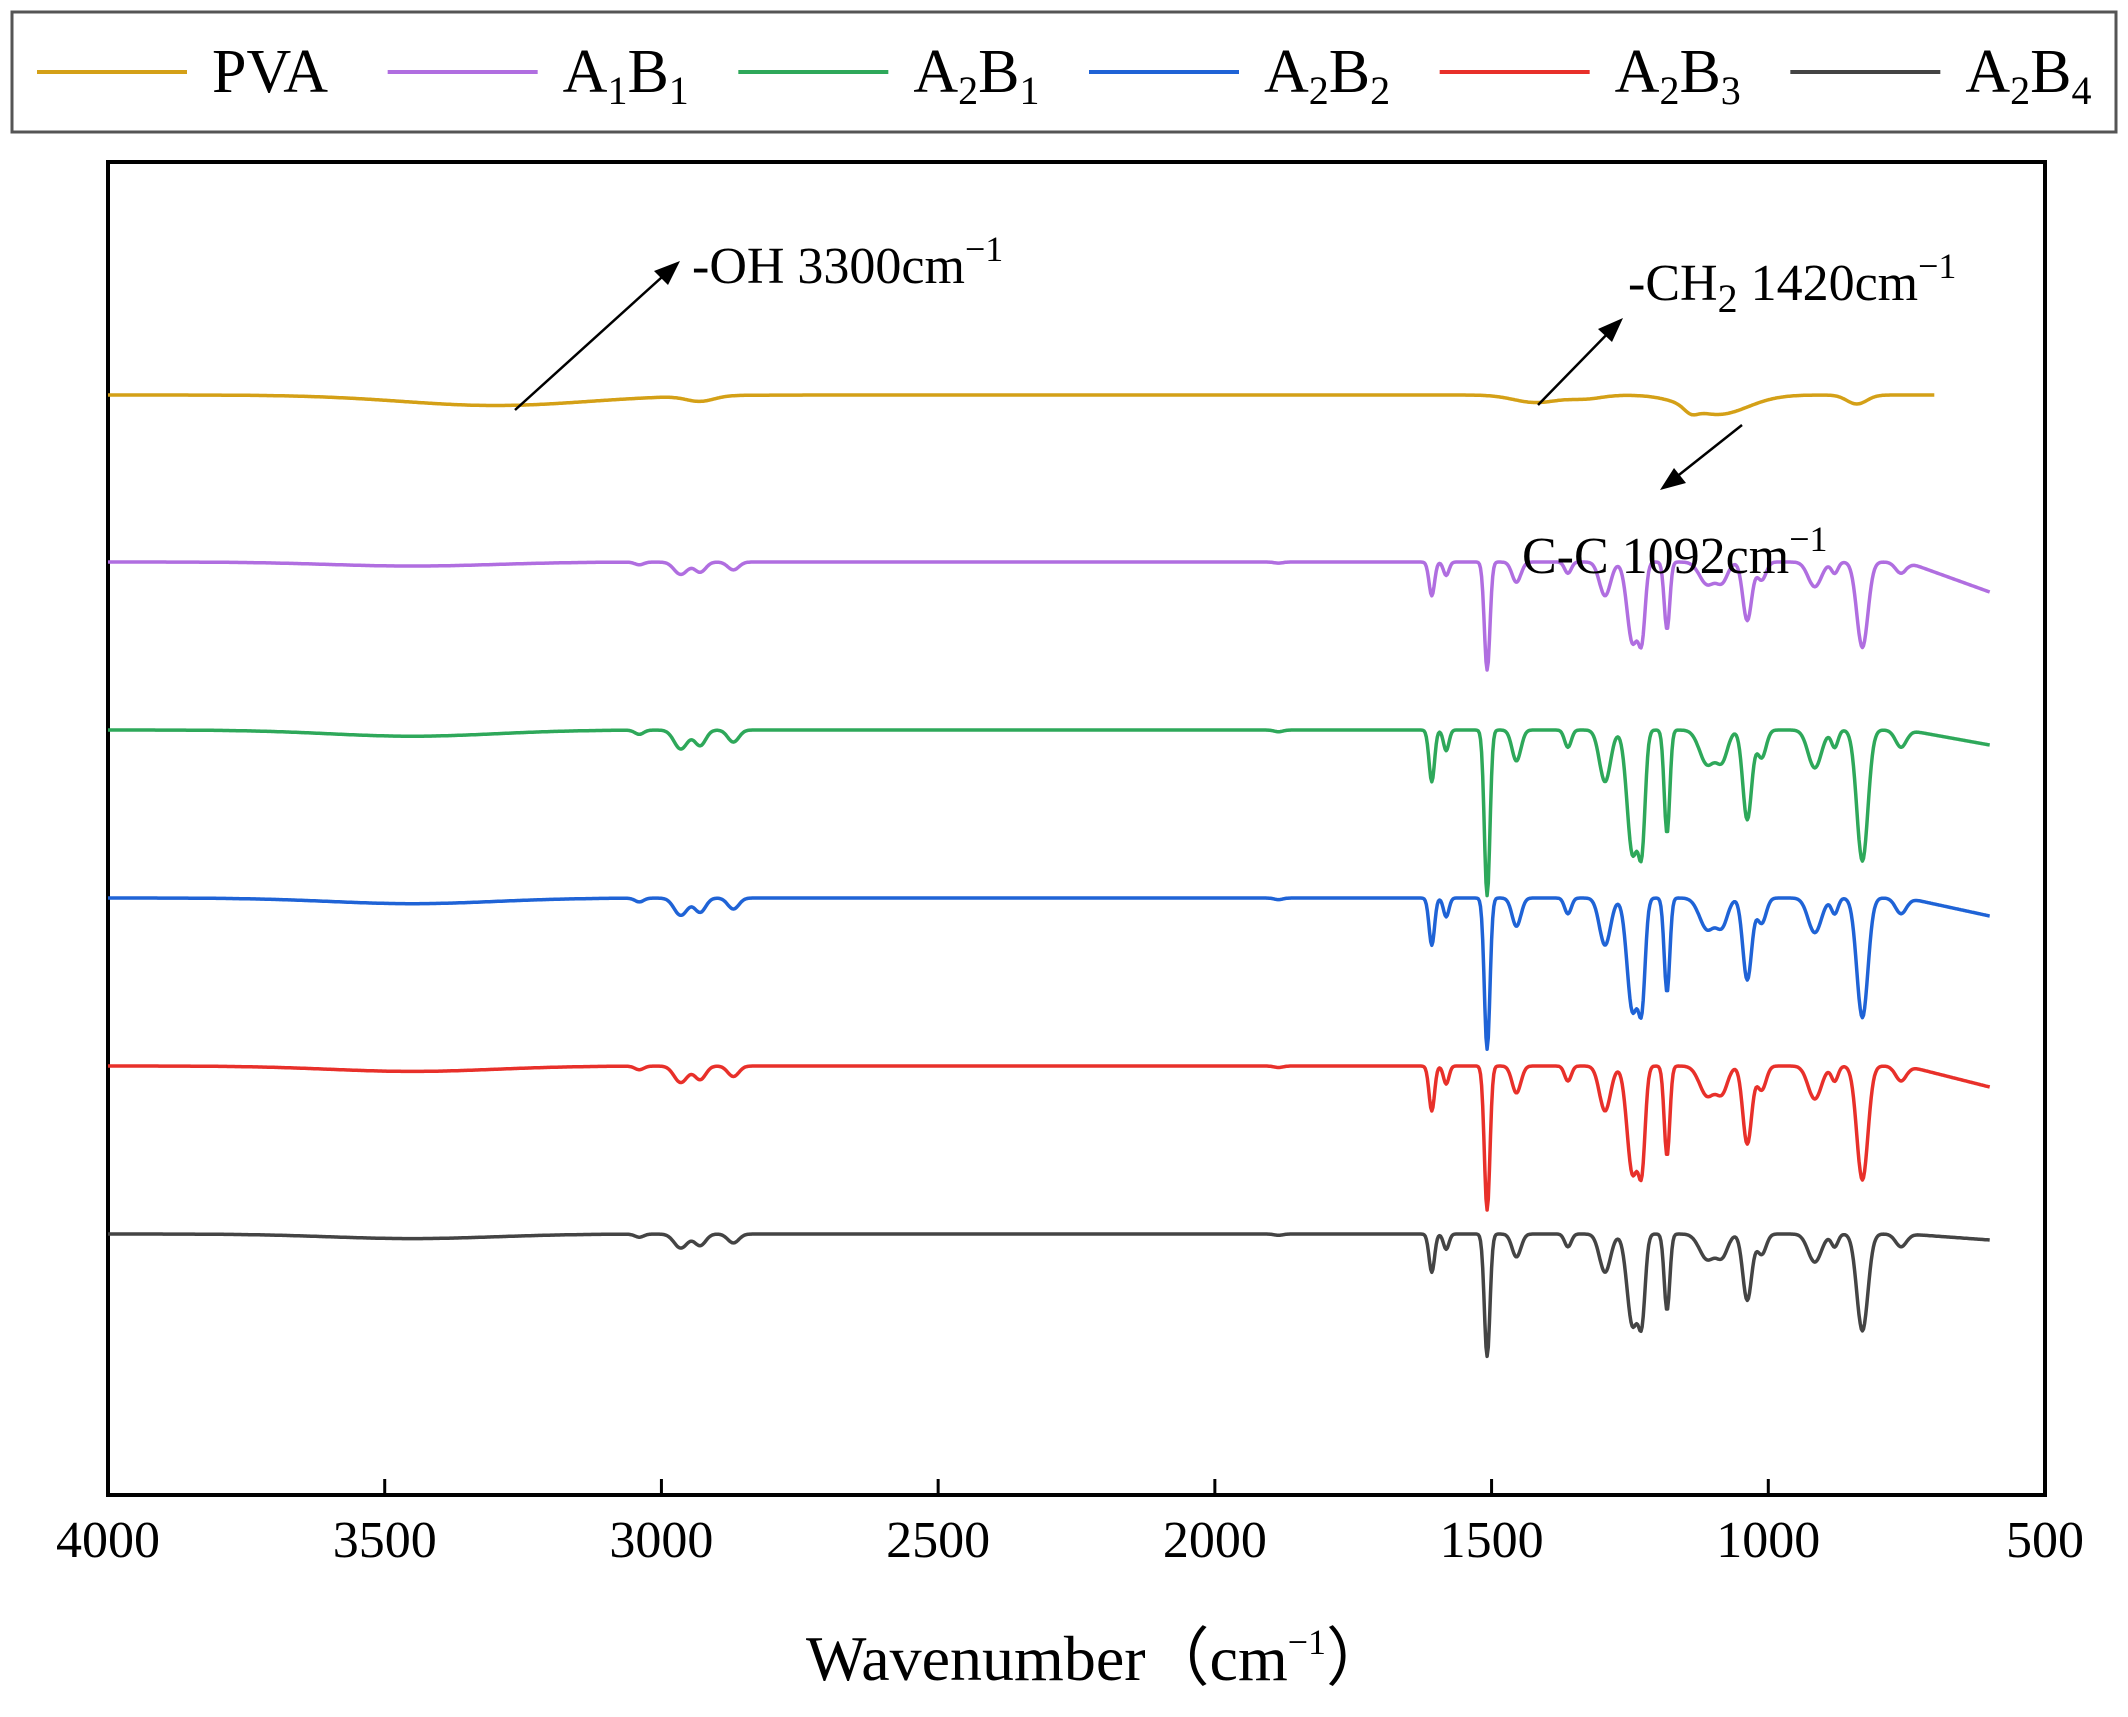 The width and height of the screenshot is (2128, 1717). I want to click on legend-box, so click(1064, 72).